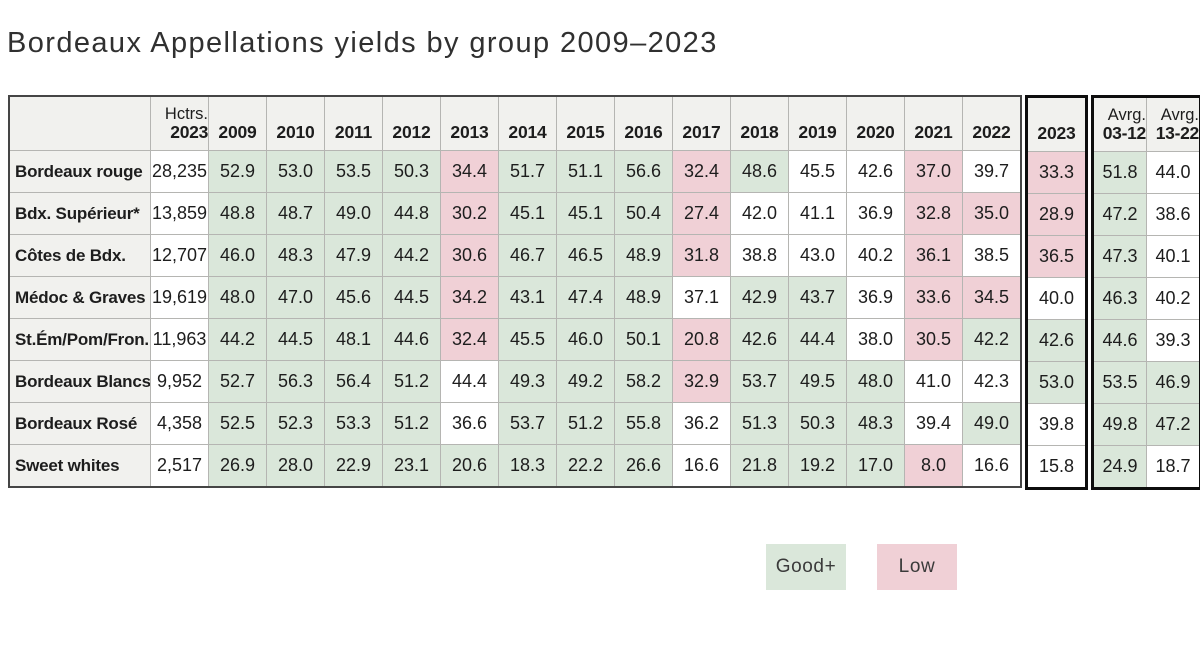 The height and width of the screenshot is (670, 1200). What do you see at coordinates (527, 123) in the screenshot?
I see `year-header: 2014` at bounding box center [527, 123].